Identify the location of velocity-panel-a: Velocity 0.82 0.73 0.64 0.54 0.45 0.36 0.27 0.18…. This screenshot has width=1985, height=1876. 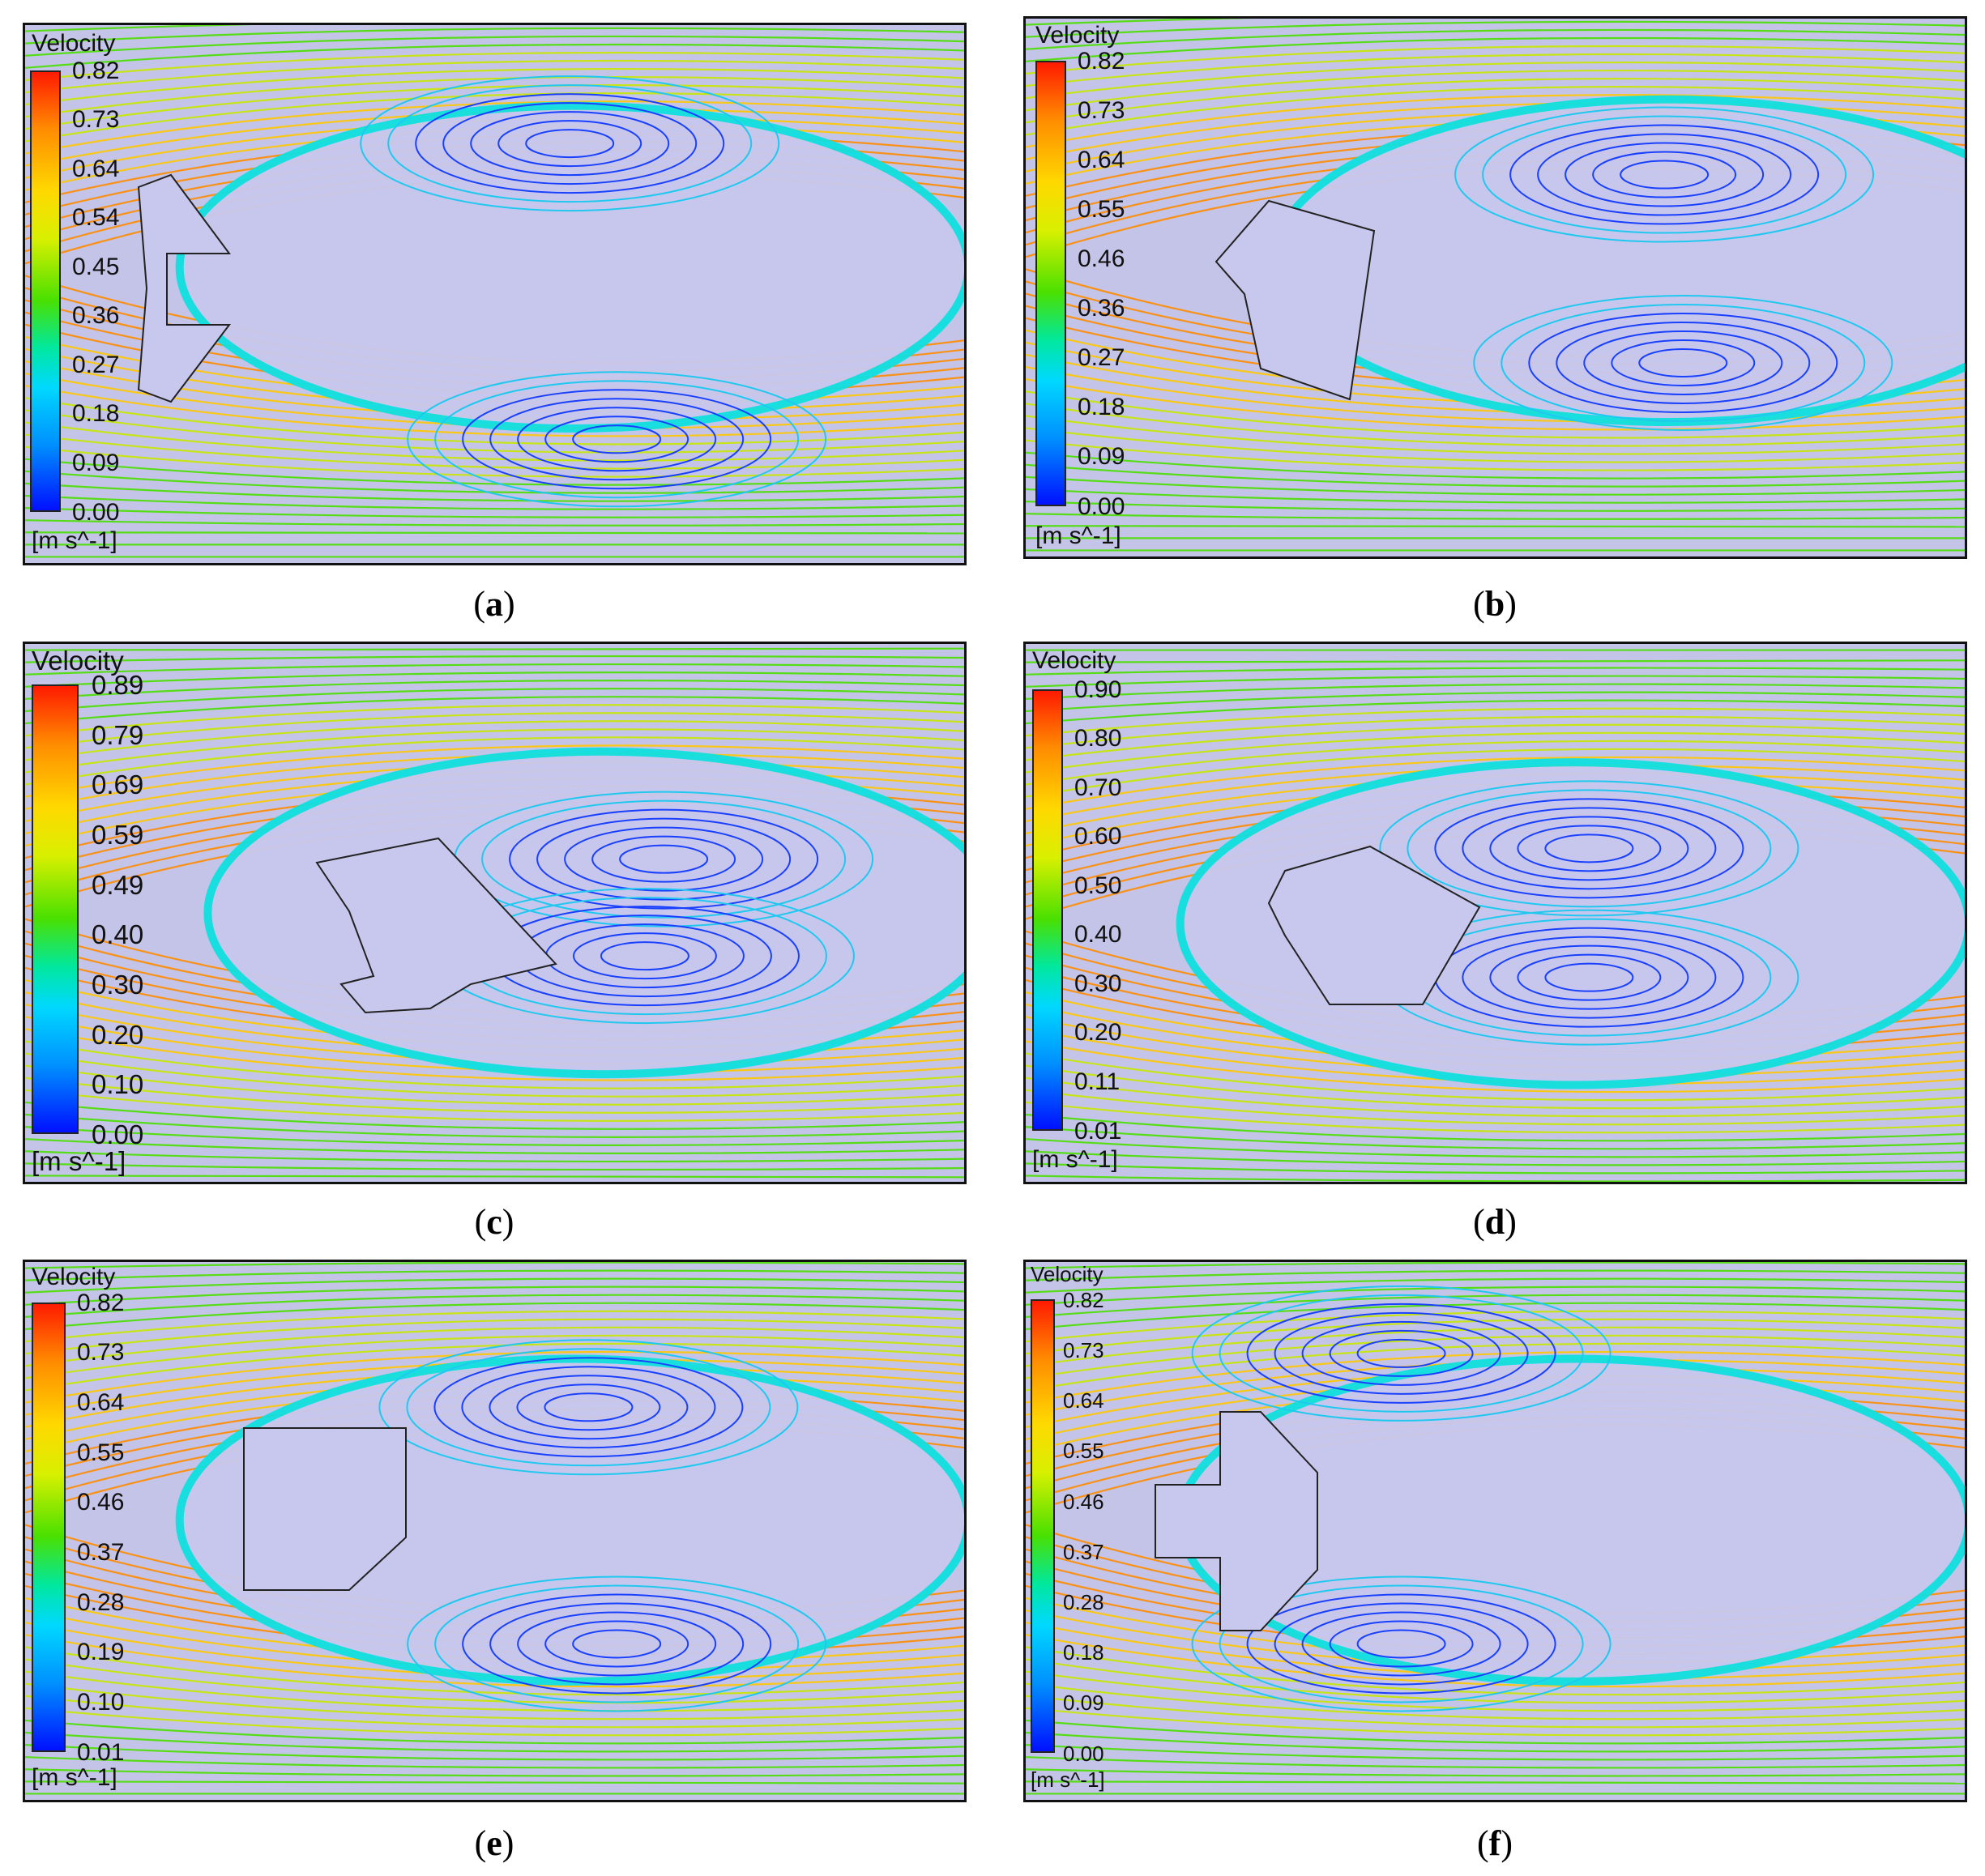
(495, 294).